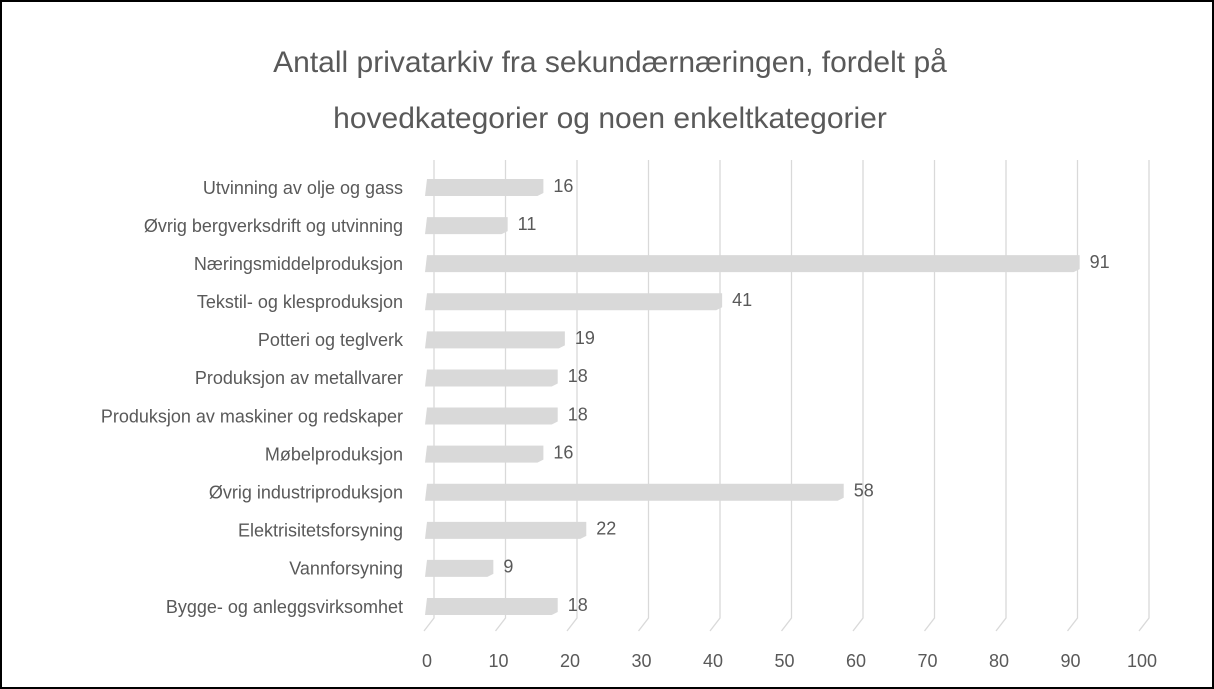  I want to click on y-tick-label: Næringsmiddelproduksjon, so click(298, 264).